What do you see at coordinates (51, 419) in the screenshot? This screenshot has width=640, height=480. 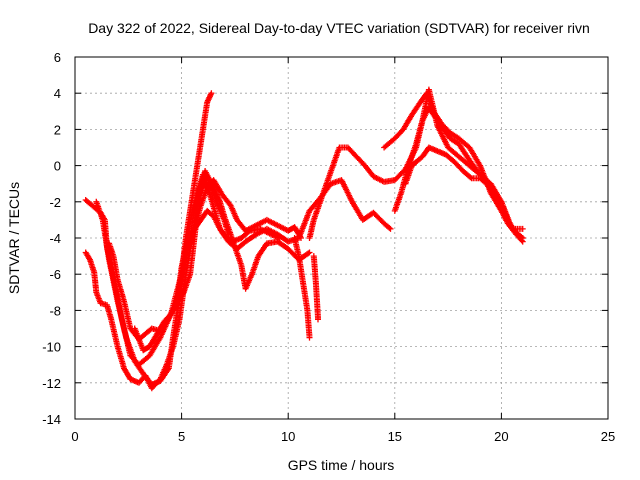 I see `y-tick-label: -14` at bounding box center [51, 419].